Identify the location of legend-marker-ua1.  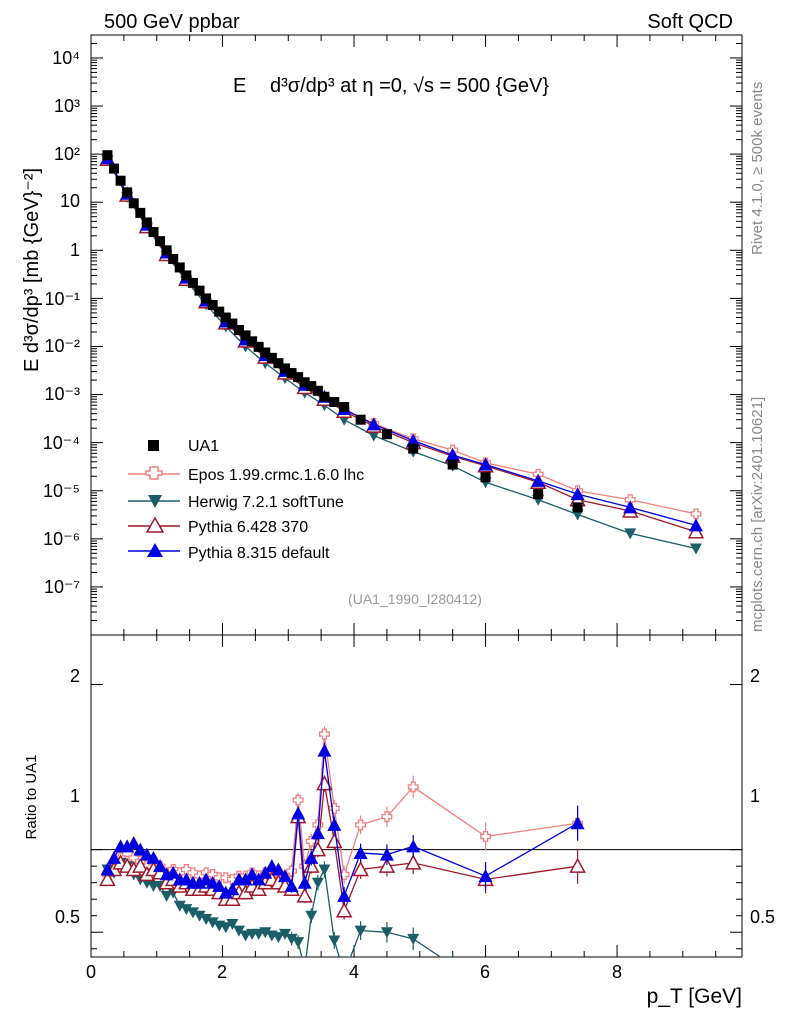
(153, 445).